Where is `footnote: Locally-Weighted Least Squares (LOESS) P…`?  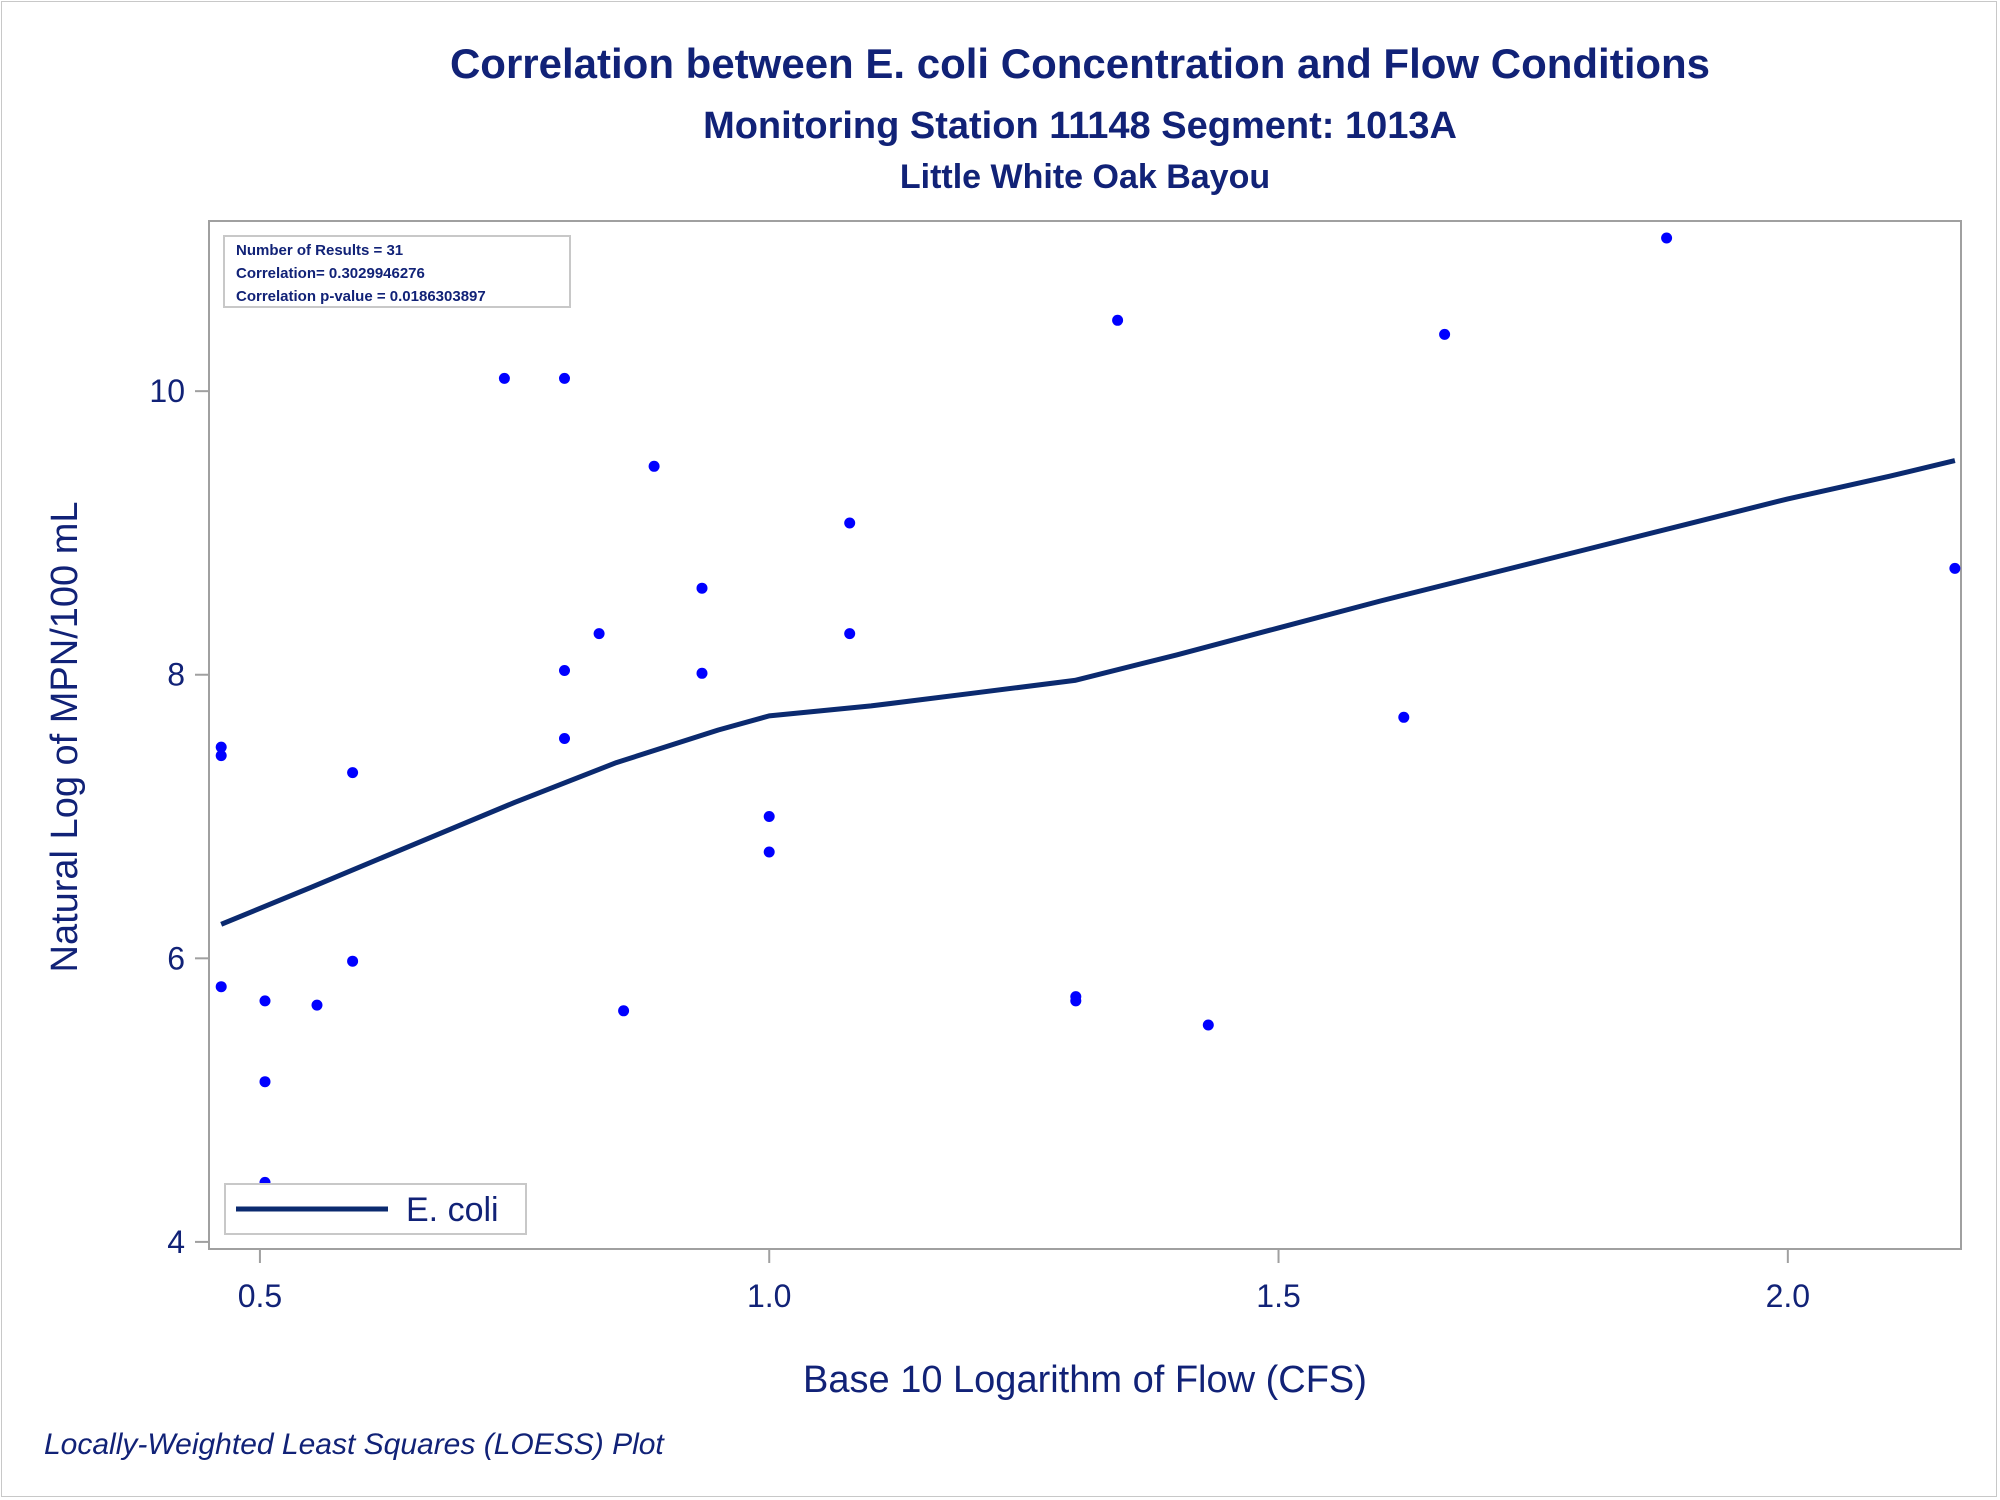 footnote: Locally-Weighted Least Squares (LOESS) P… is located at coordinates (354, 1444).